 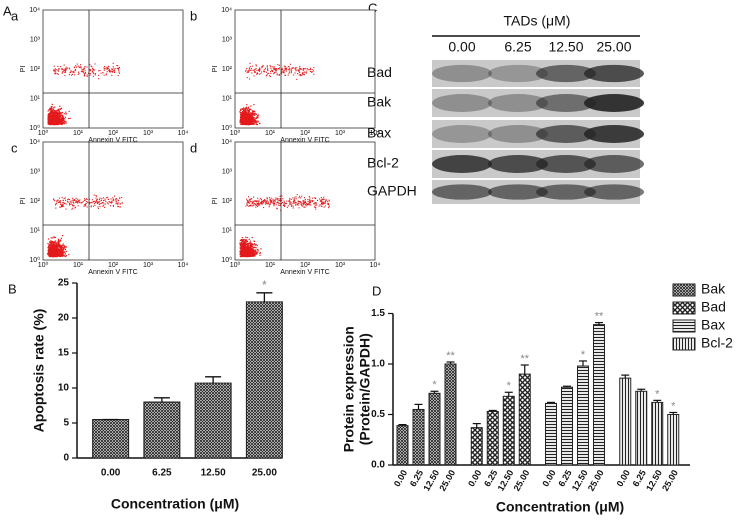 I want to click on panel-label: B, so click(x=12, y=288).